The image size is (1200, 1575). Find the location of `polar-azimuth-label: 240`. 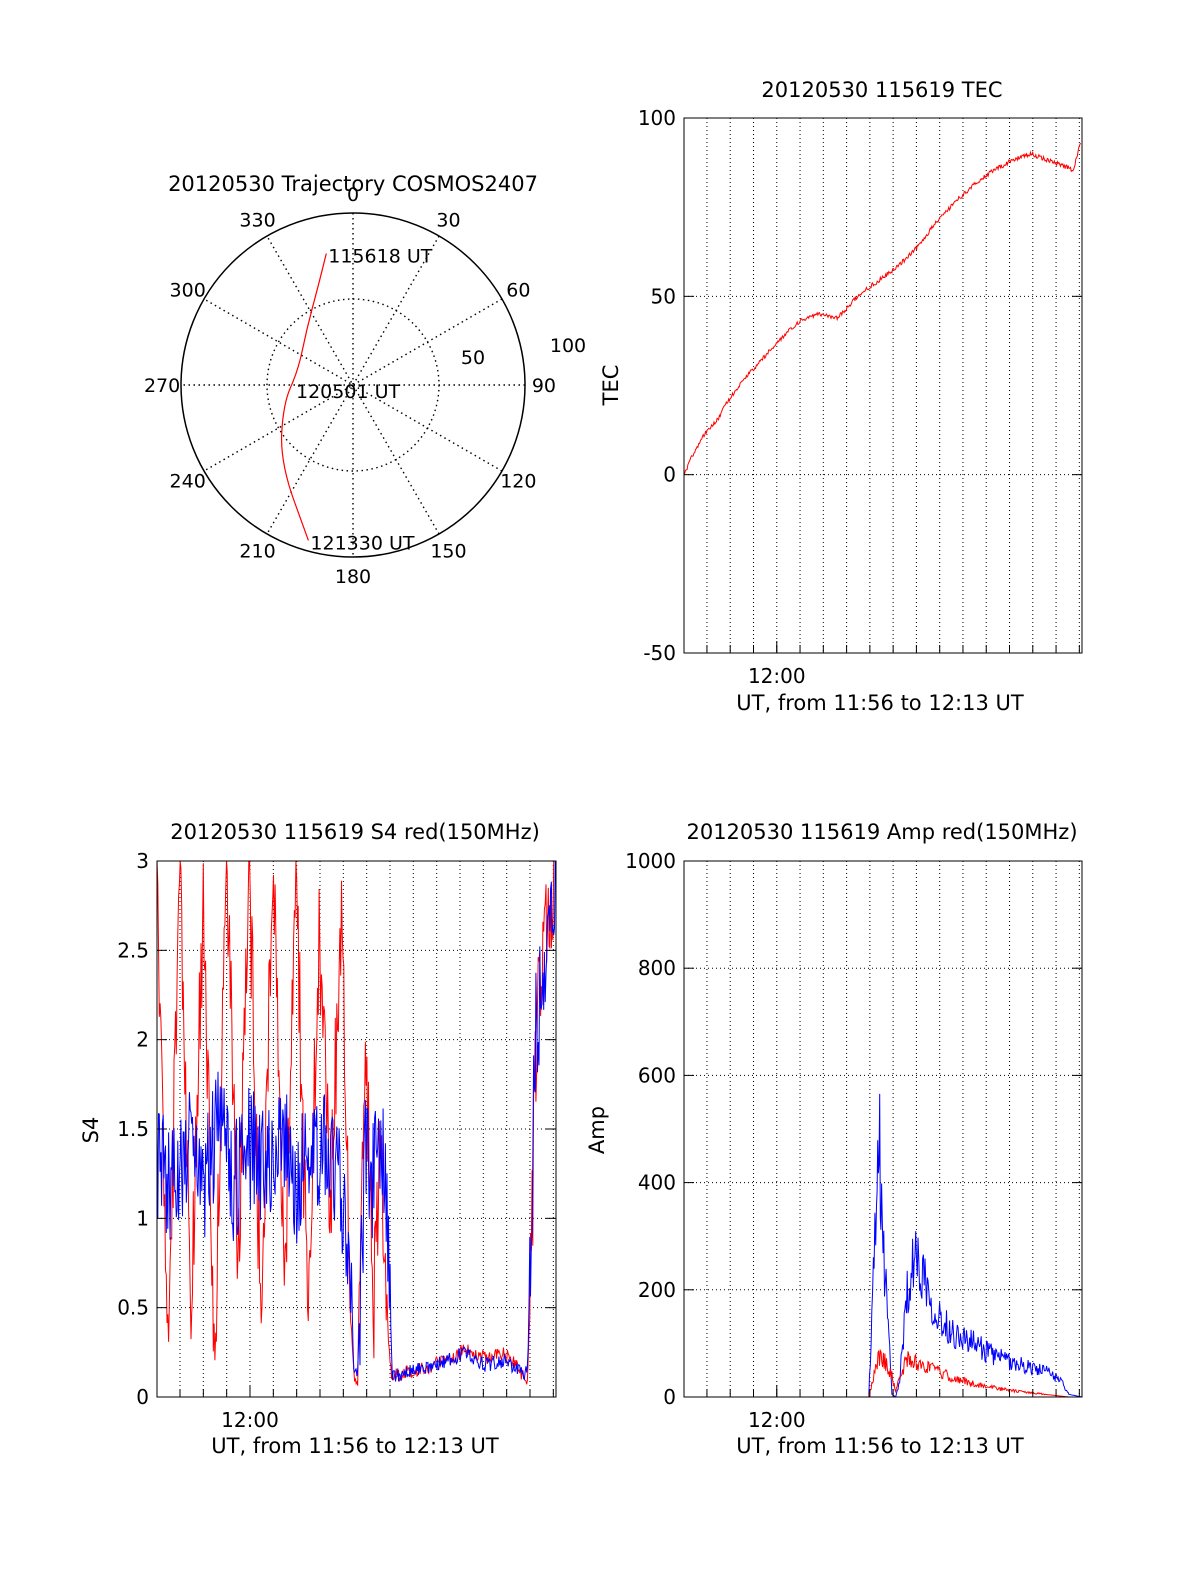

polar-azimuth-label: 240 is located at coordinates (188, 481).